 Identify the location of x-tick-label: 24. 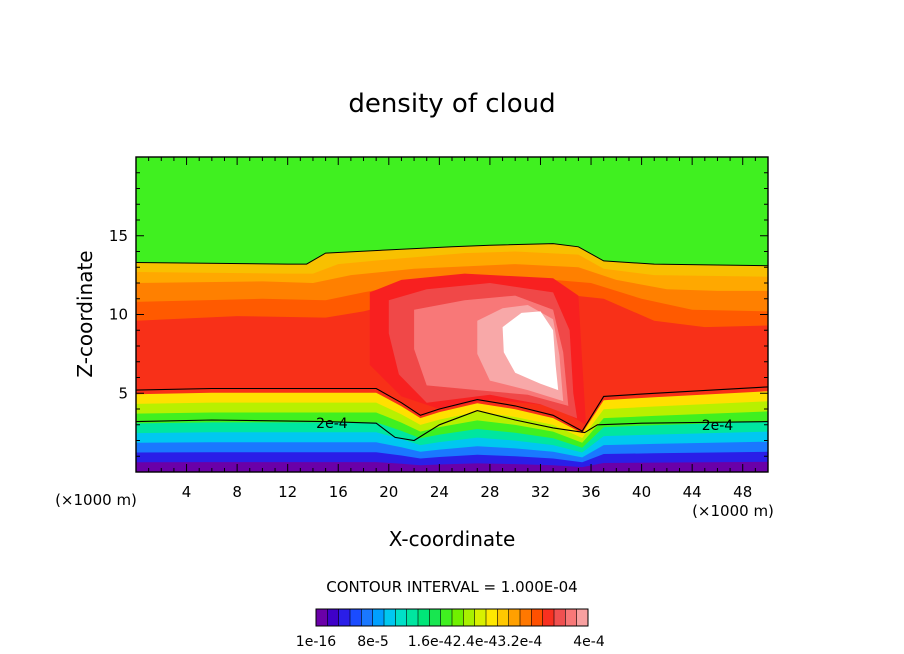
(439, 492).